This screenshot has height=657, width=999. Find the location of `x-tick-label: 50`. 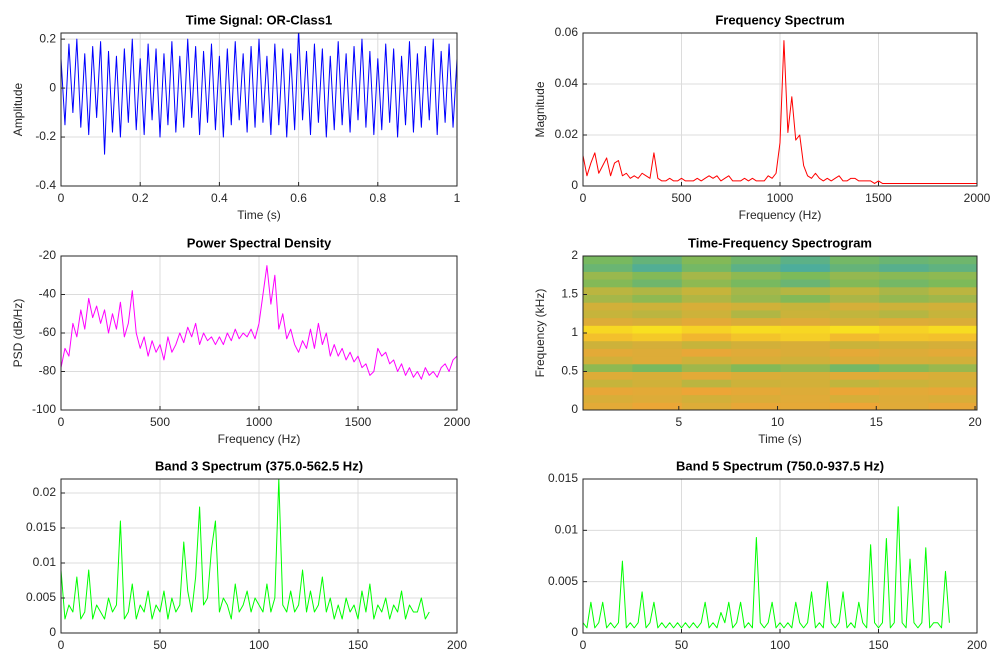

x-tick-label: 50 is located at coordinates (160, 645).